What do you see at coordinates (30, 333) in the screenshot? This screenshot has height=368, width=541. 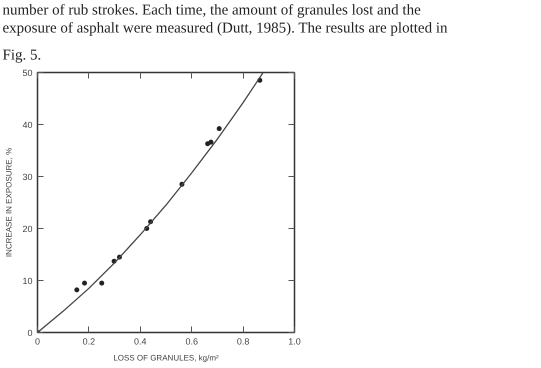 I see `y-tick-label: 0` at bounding box center [30, 333].